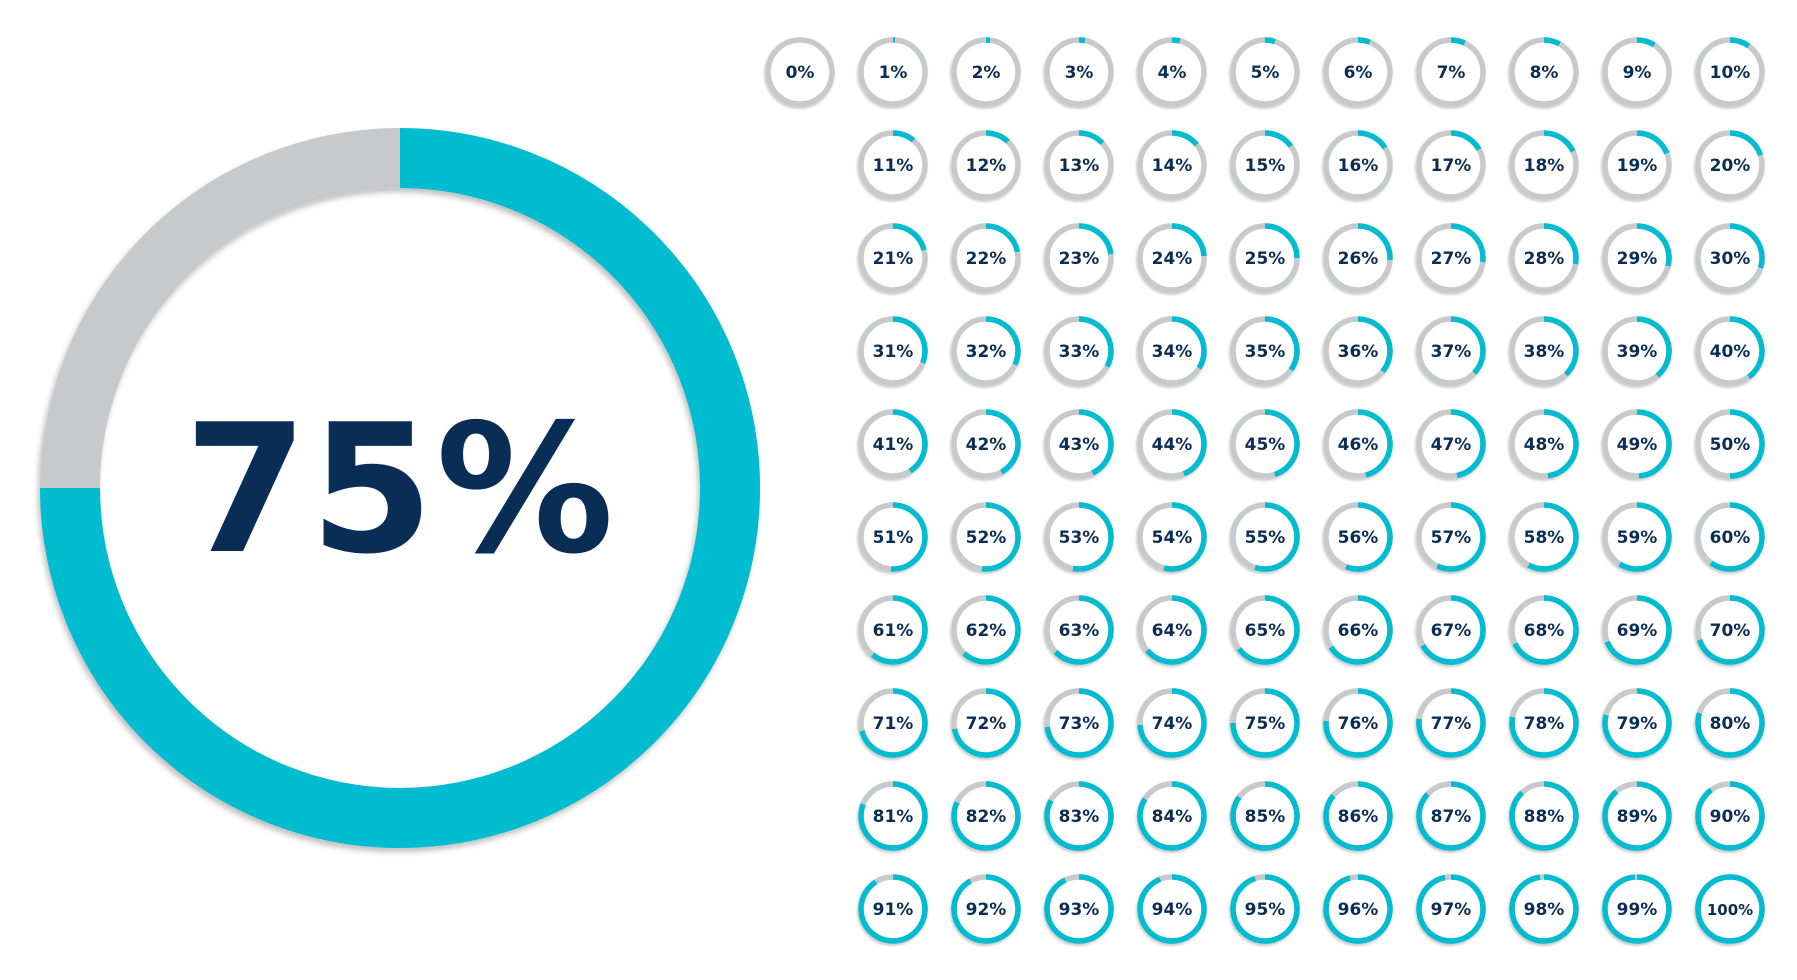  What do you see at coordinates (1637, 445) in the screenshot?
I see `progress-indicator-label: 49%` at bounding box center [1637, 445].